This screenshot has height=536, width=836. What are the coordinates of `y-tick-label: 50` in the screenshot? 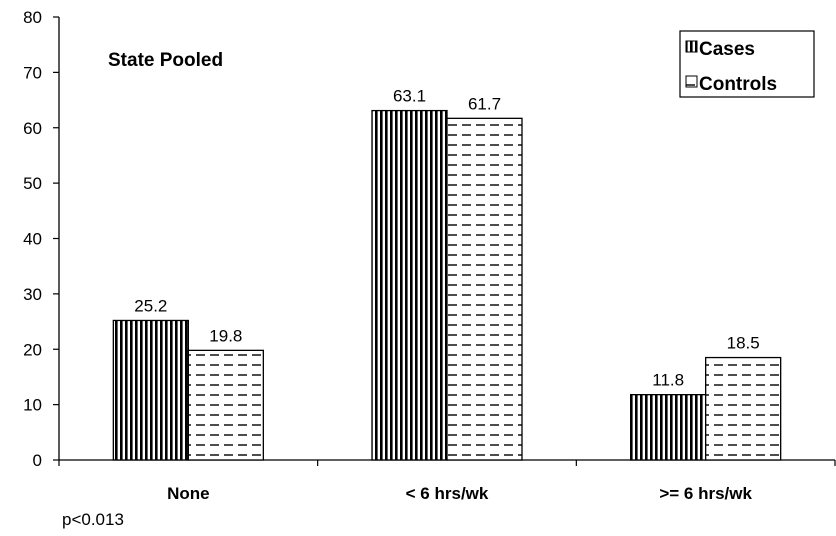 It's located at (32, 183).